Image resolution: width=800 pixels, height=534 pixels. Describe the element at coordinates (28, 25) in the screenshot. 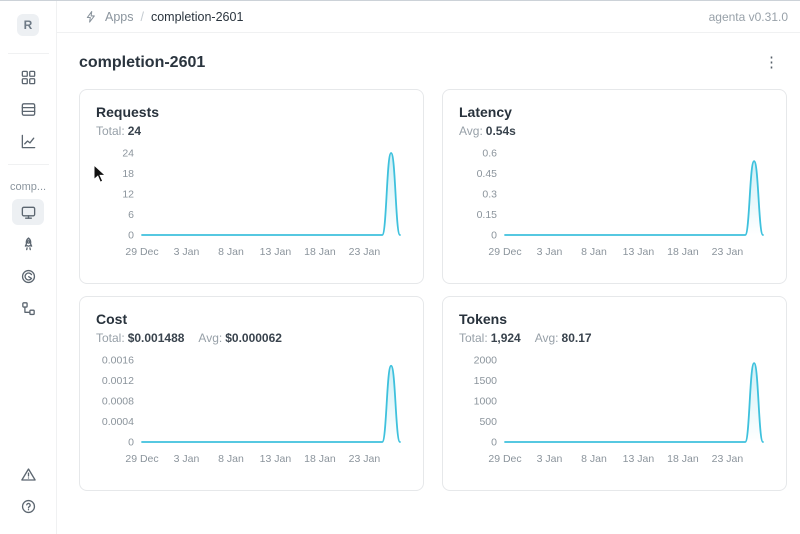

I see `workspace-avatar: R` at that location.